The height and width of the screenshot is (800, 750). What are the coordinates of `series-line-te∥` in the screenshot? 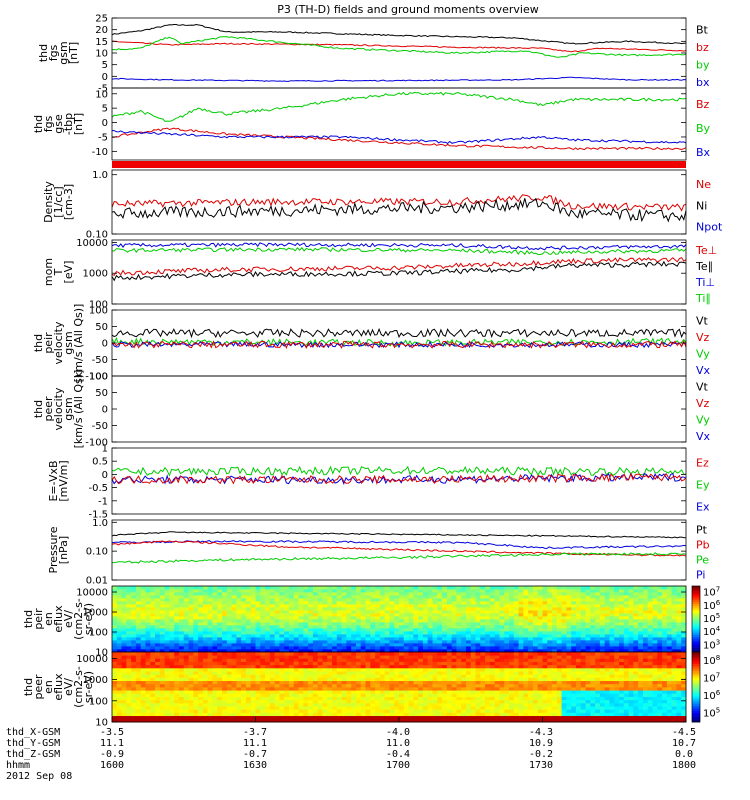 It's located at (399, 271).